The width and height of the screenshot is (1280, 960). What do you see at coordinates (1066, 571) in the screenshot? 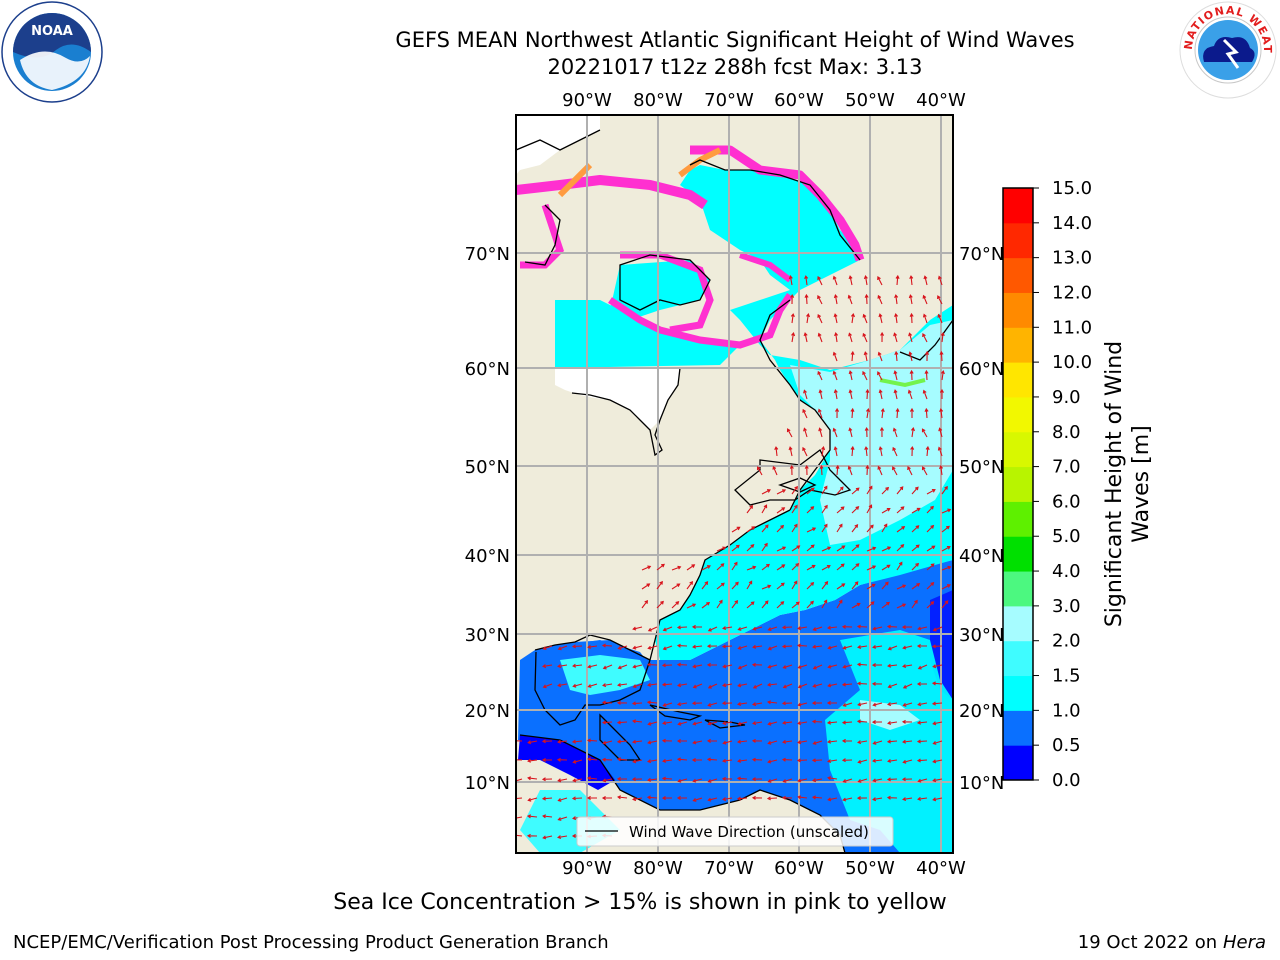
I see `colorbar-tick-label: 4.0` at bounding box center [1066, 571].